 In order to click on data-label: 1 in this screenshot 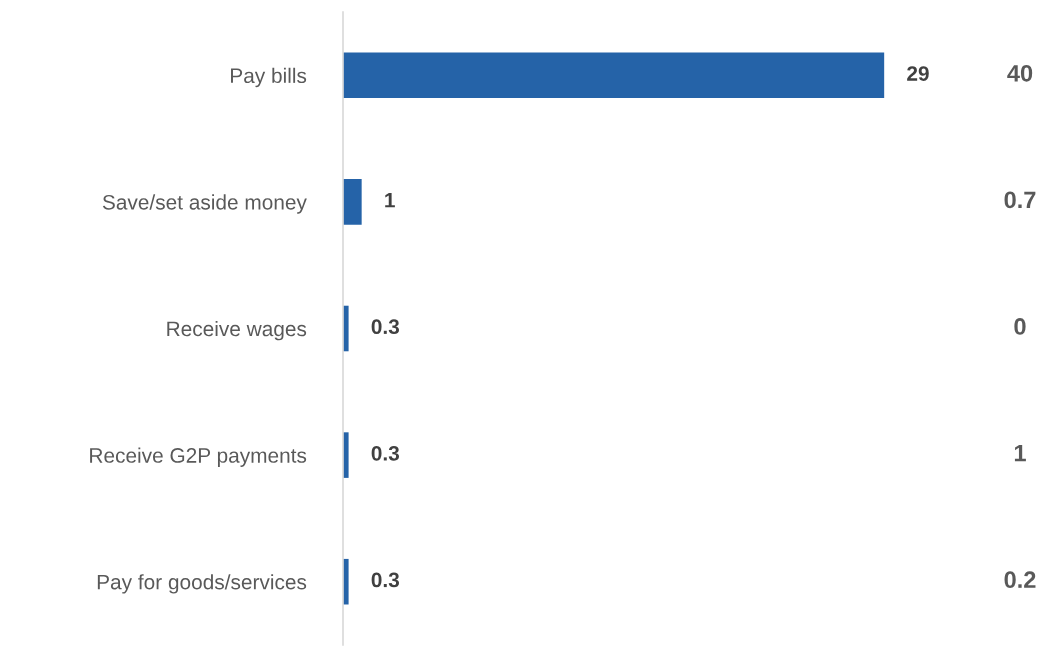, I will do `click(390, 200)`.